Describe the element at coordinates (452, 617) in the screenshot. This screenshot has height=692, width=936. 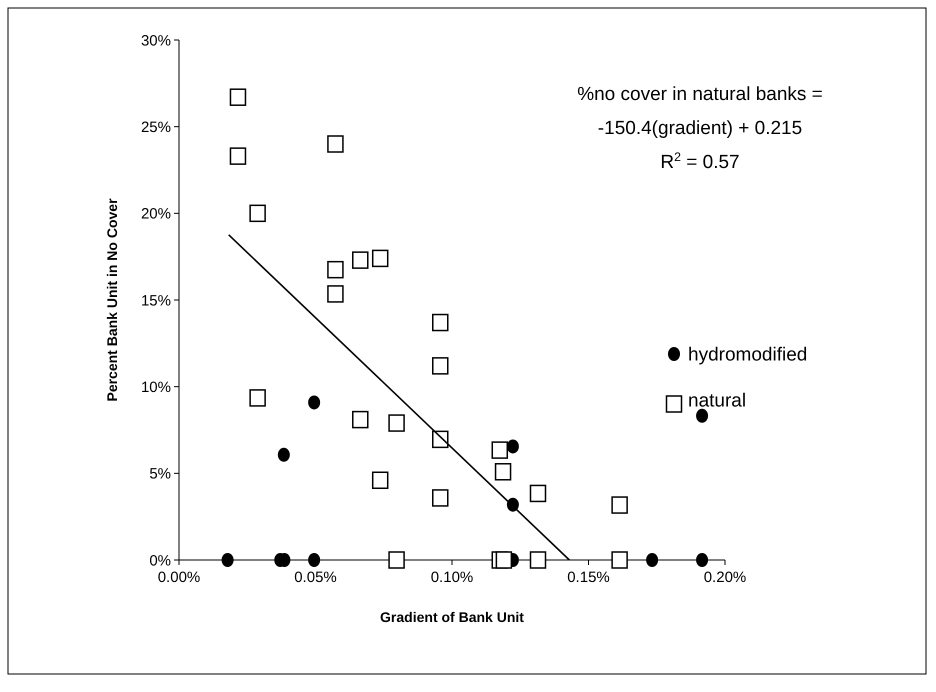
I see `x-axis-title: Gradient of Bank Unit` at that location.